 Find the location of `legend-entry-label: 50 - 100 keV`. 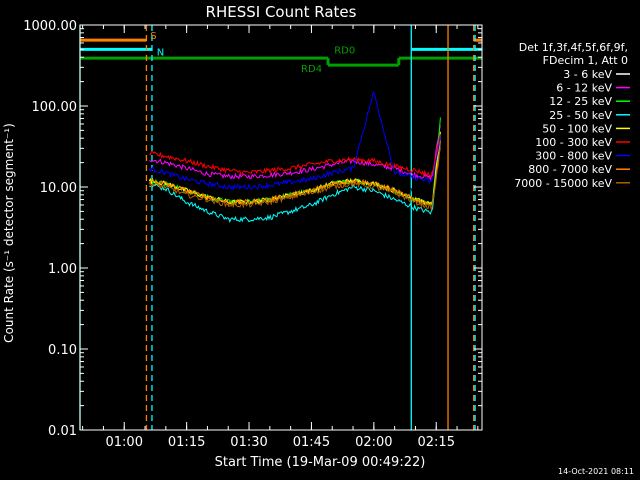

legend-entry-label: 50 - 100 keV is located at coordinates (577, 128).